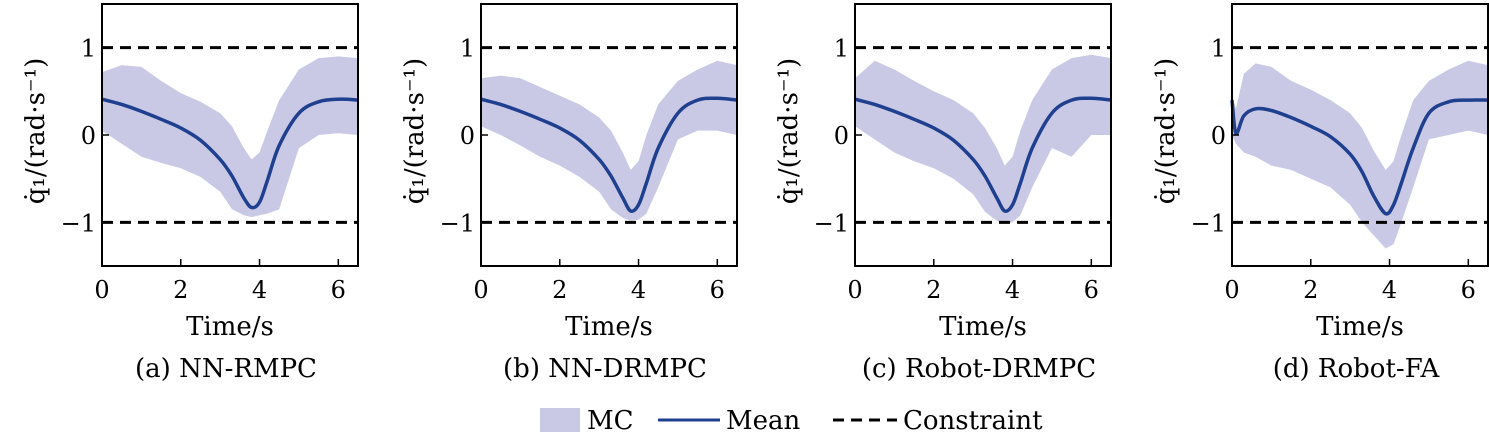  Describe the element at coordinates (979, 369) in the screenshot. I see `panel-caption: (c) Robot-DRMPC` at that location.